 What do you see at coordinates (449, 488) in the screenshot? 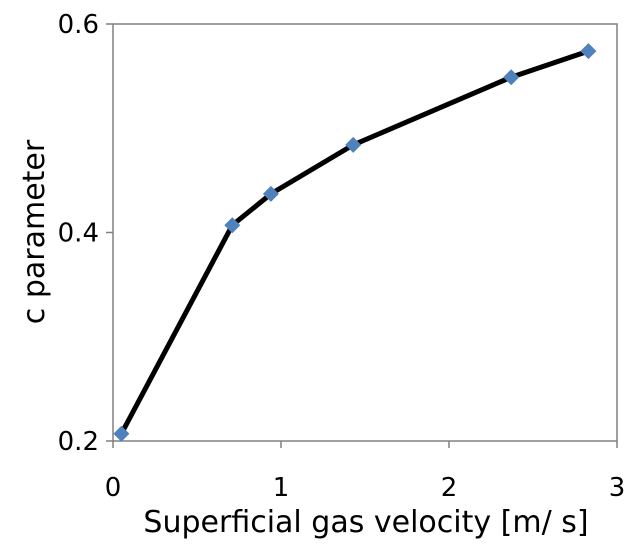
I see `x-tick-label: 2` at bounding box center [449, 488].